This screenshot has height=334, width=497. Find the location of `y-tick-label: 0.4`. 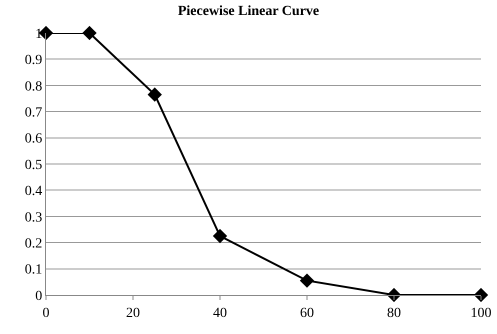

y-tick-label: 0.4 is located at coordinates (33, 192).